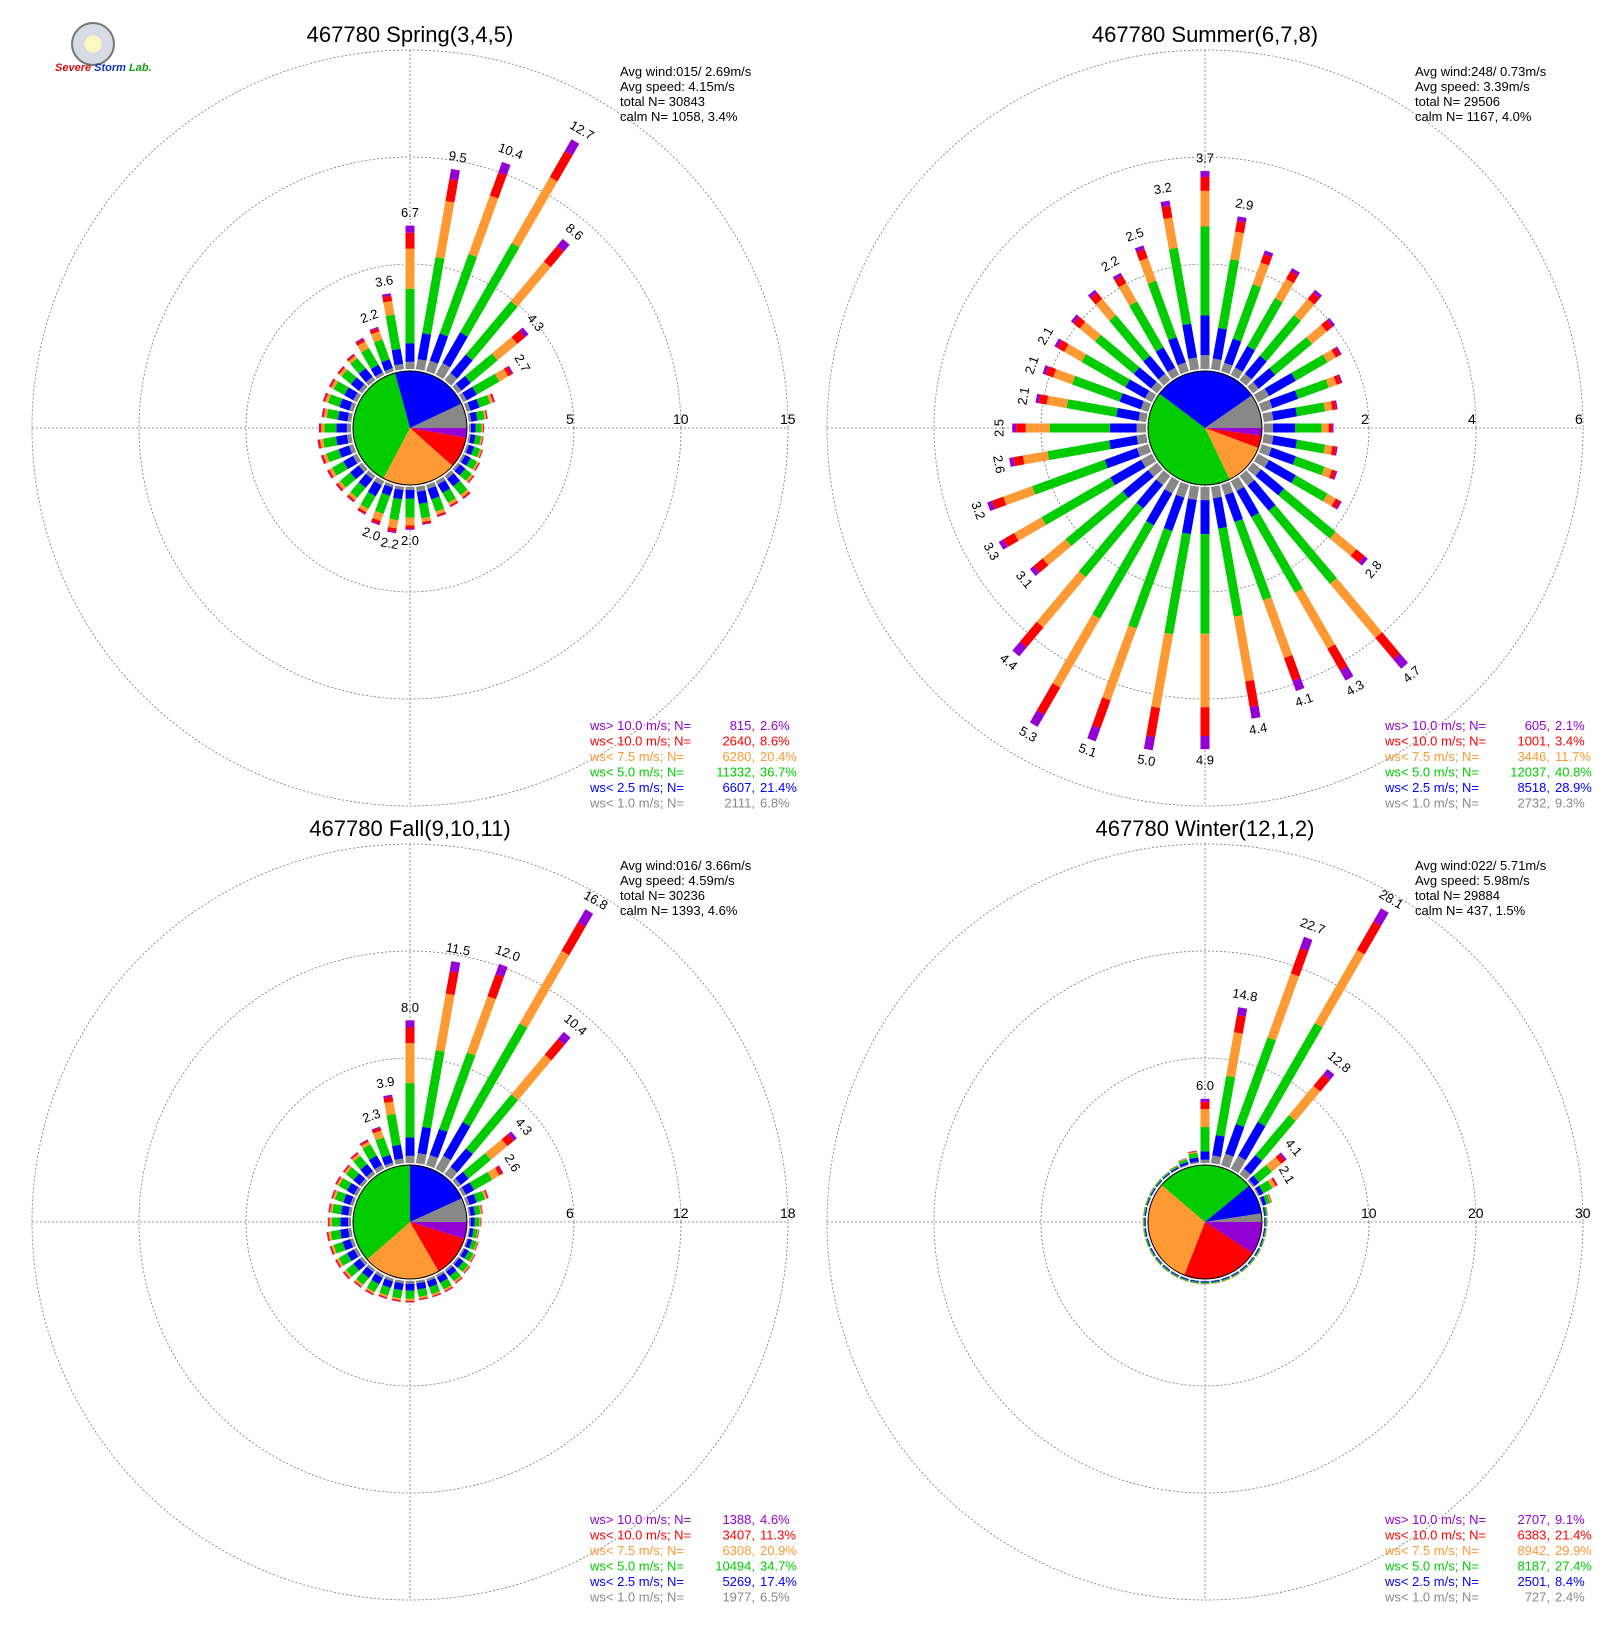 The image size is (1620, 1640). What do you see at coordinates (636, 756) in the screenshot?
I see `legend-label: ws< 7.5 m/s; N=` at bounding box center [636, 756].